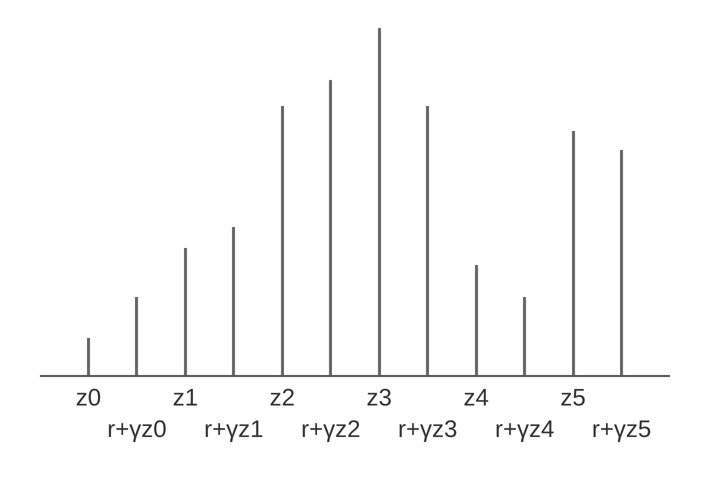 The height and width of the screenshot is (492, 720). Describe the element at coordinates (282, 398) in the screenshot. I see `x-tick-label: z2` at that location.